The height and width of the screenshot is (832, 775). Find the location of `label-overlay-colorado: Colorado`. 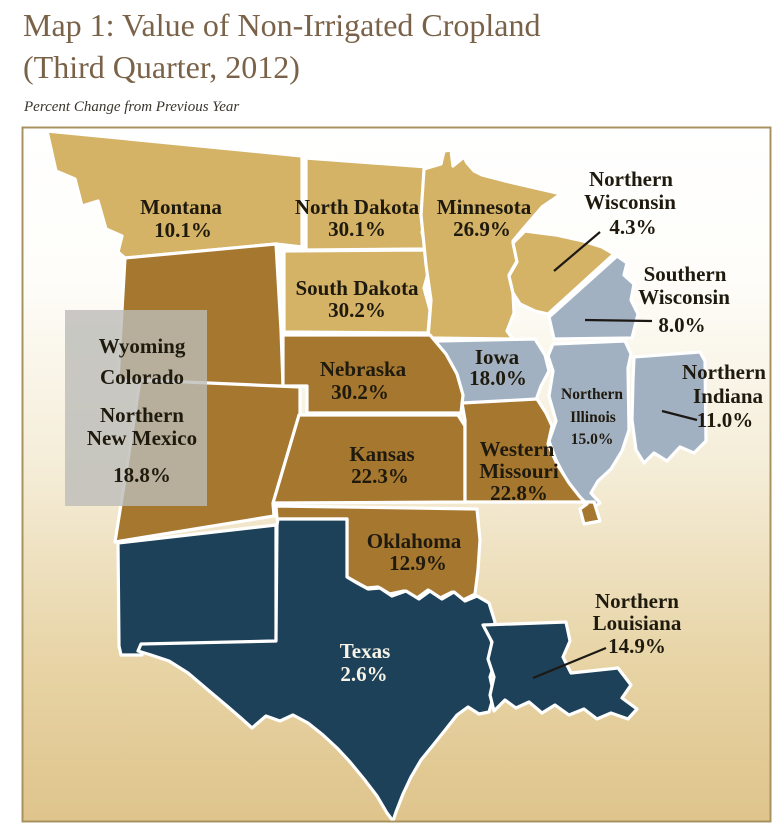

label-overlay-colorado: Colorado is located at coordinates (142, 377).